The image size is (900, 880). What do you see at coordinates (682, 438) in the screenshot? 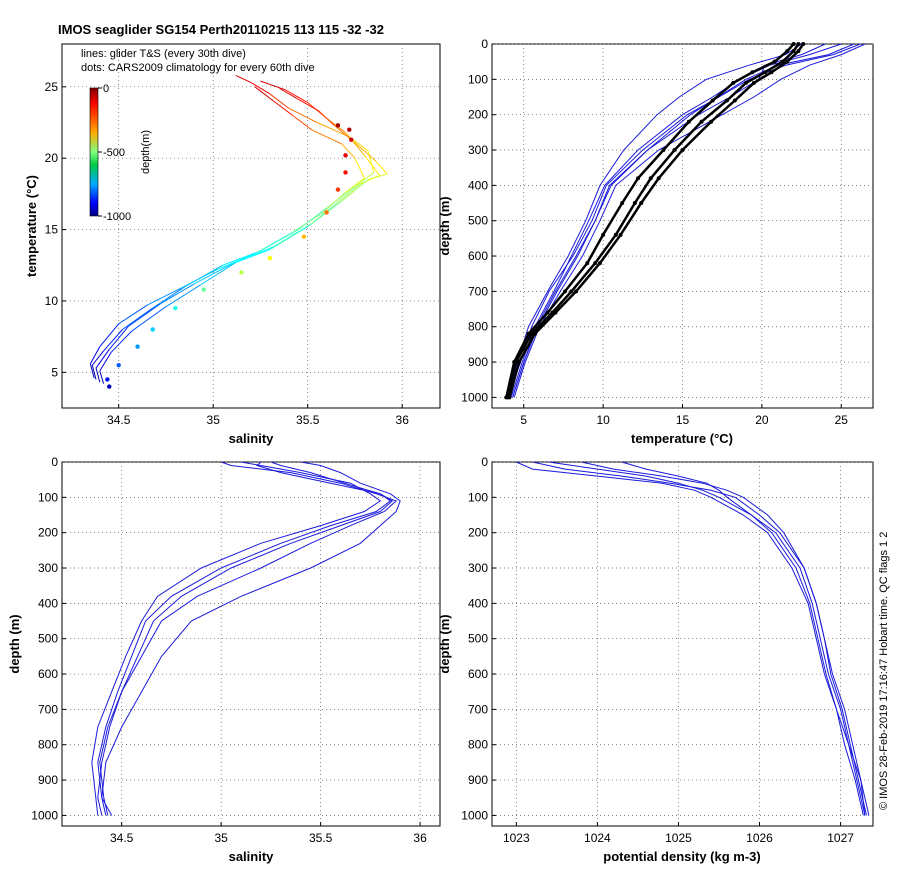
I see `temp-depth-xlabel: temperature (°C)` at bounding box center [682, 438].